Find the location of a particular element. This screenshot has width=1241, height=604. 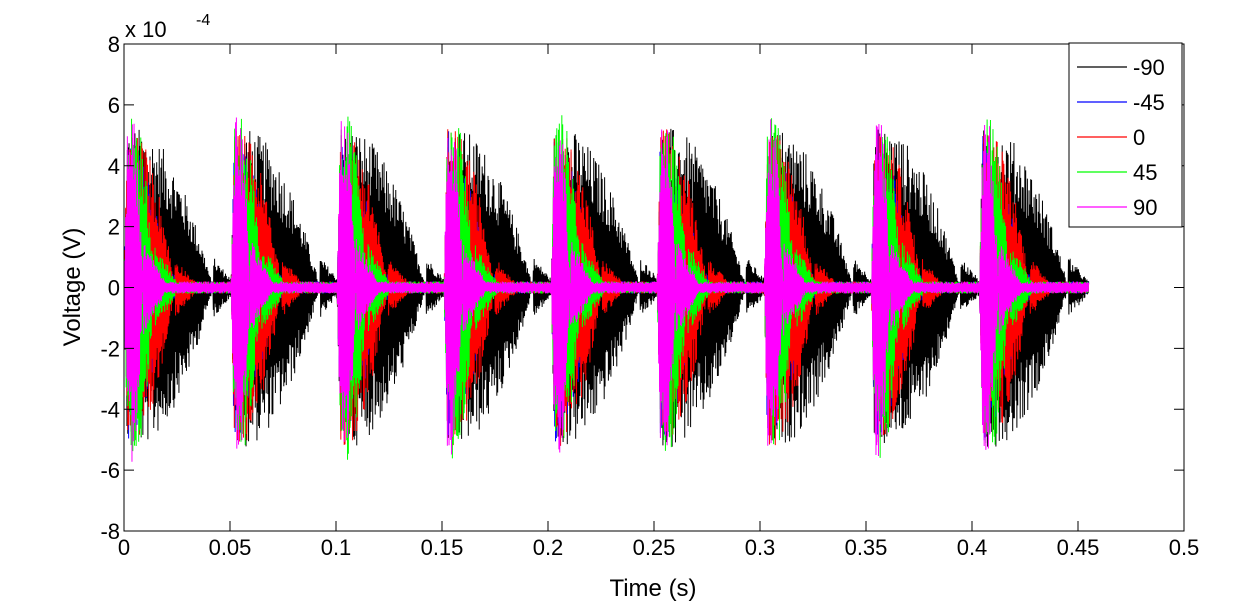

legend-box is located at coordinates (1125, 135).